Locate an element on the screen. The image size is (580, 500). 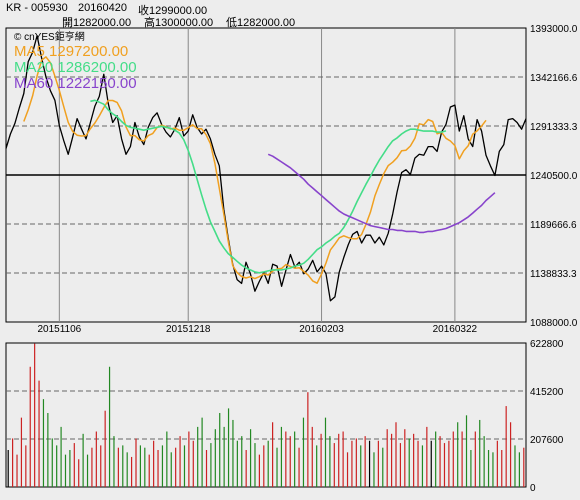
x-tick-label: 20151106 is located at coordinates (59, 329).